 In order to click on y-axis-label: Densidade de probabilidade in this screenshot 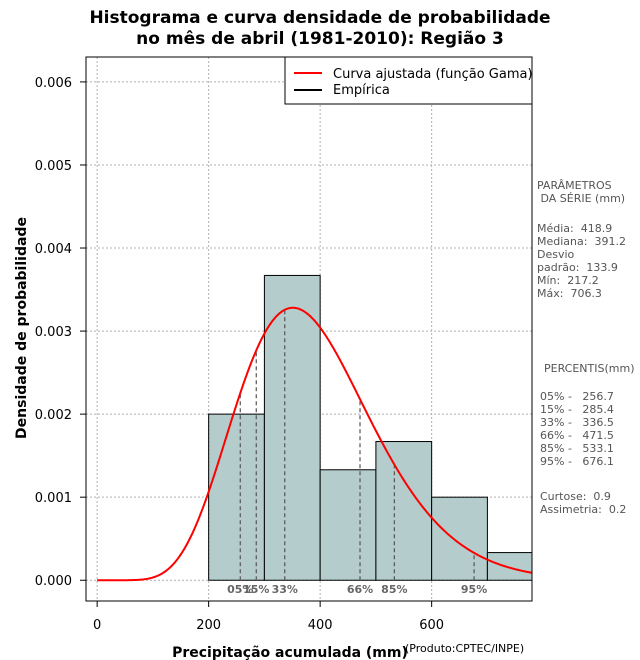, I will do `click(22, 328)`.